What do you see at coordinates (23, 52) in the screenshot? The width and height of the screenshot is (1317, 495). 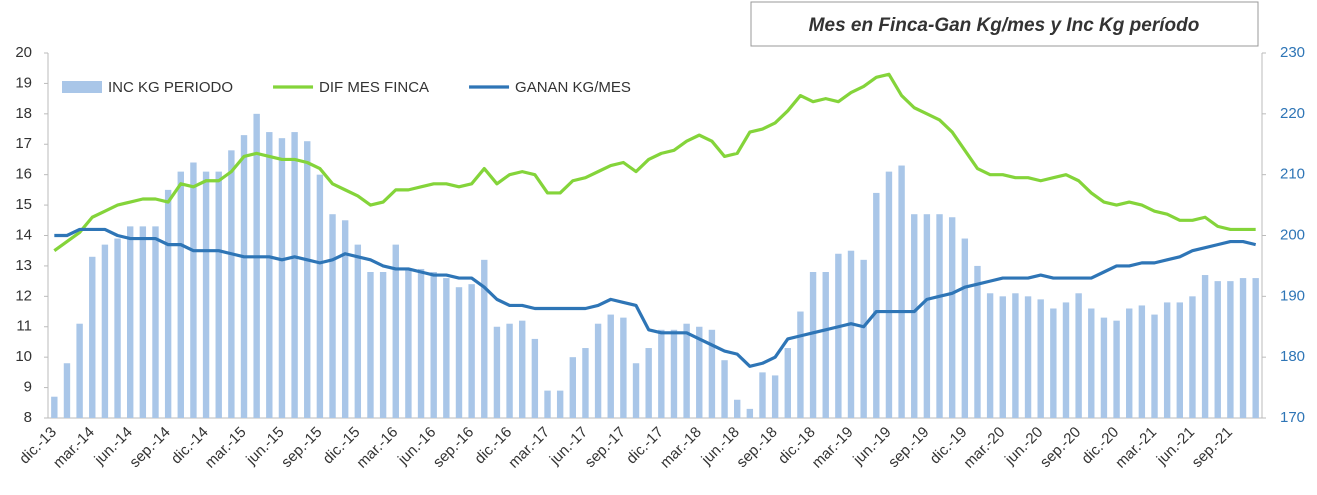 I see `y-tick-label: 20` at bounding box center [23, 52].